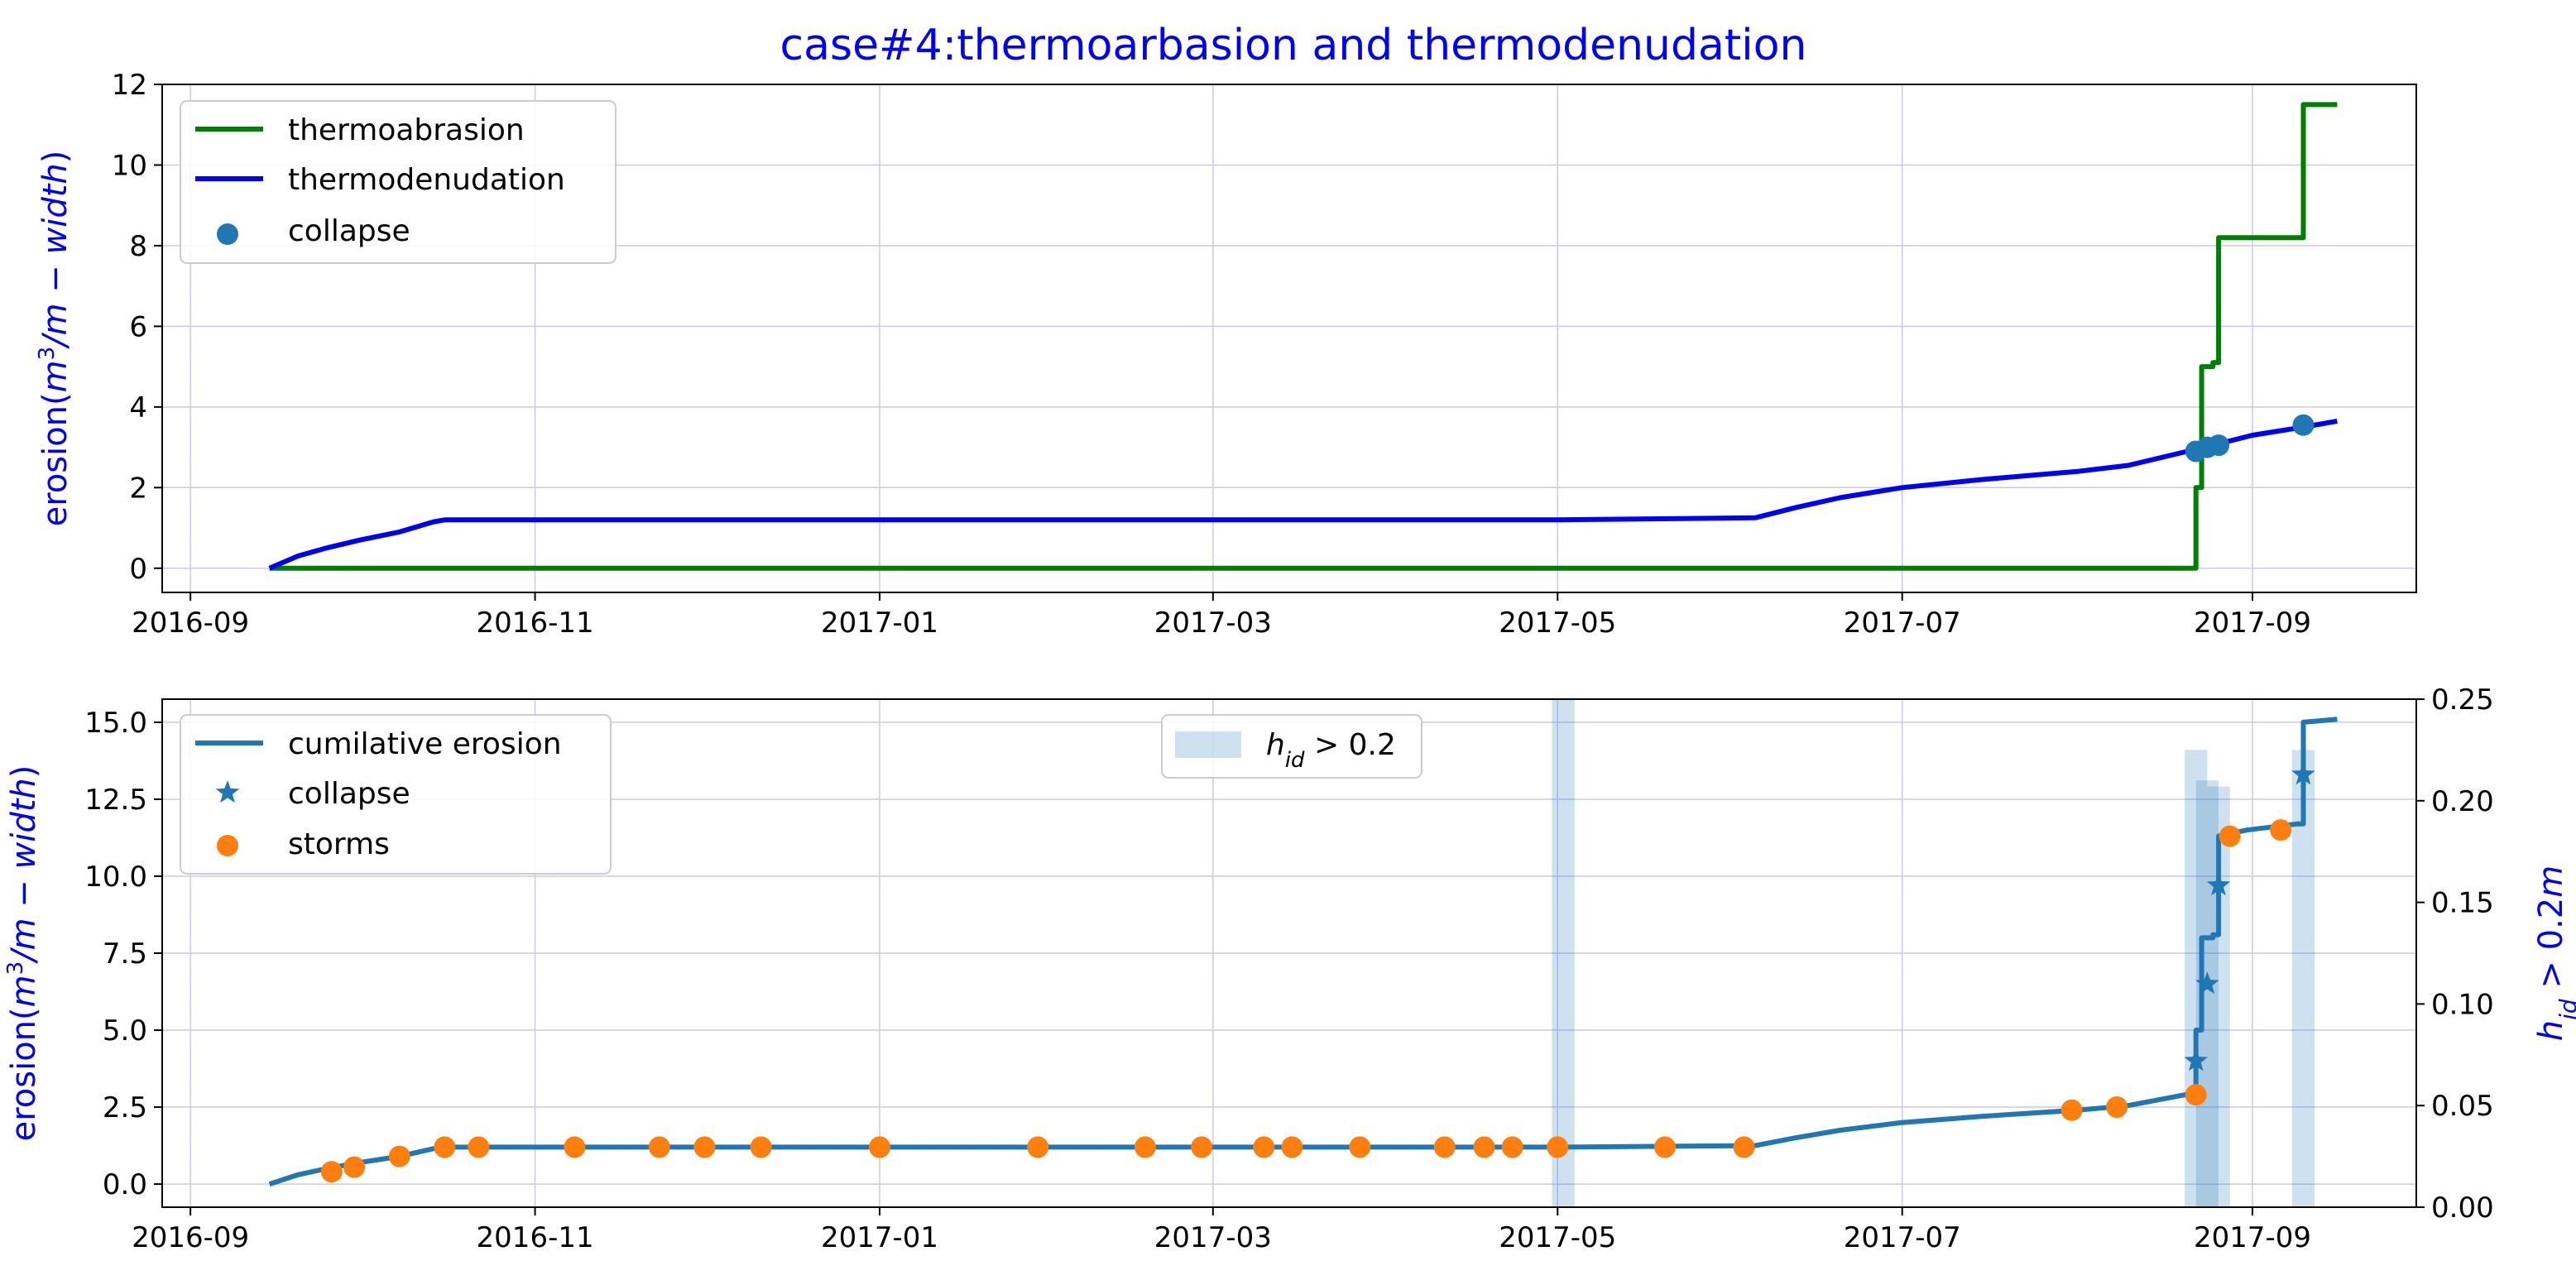 The width and height of the screenshot is (2576, 1280). Describe the element at coordinates (1564, 953) in the screenshot. I see `hid-bar` at that location.